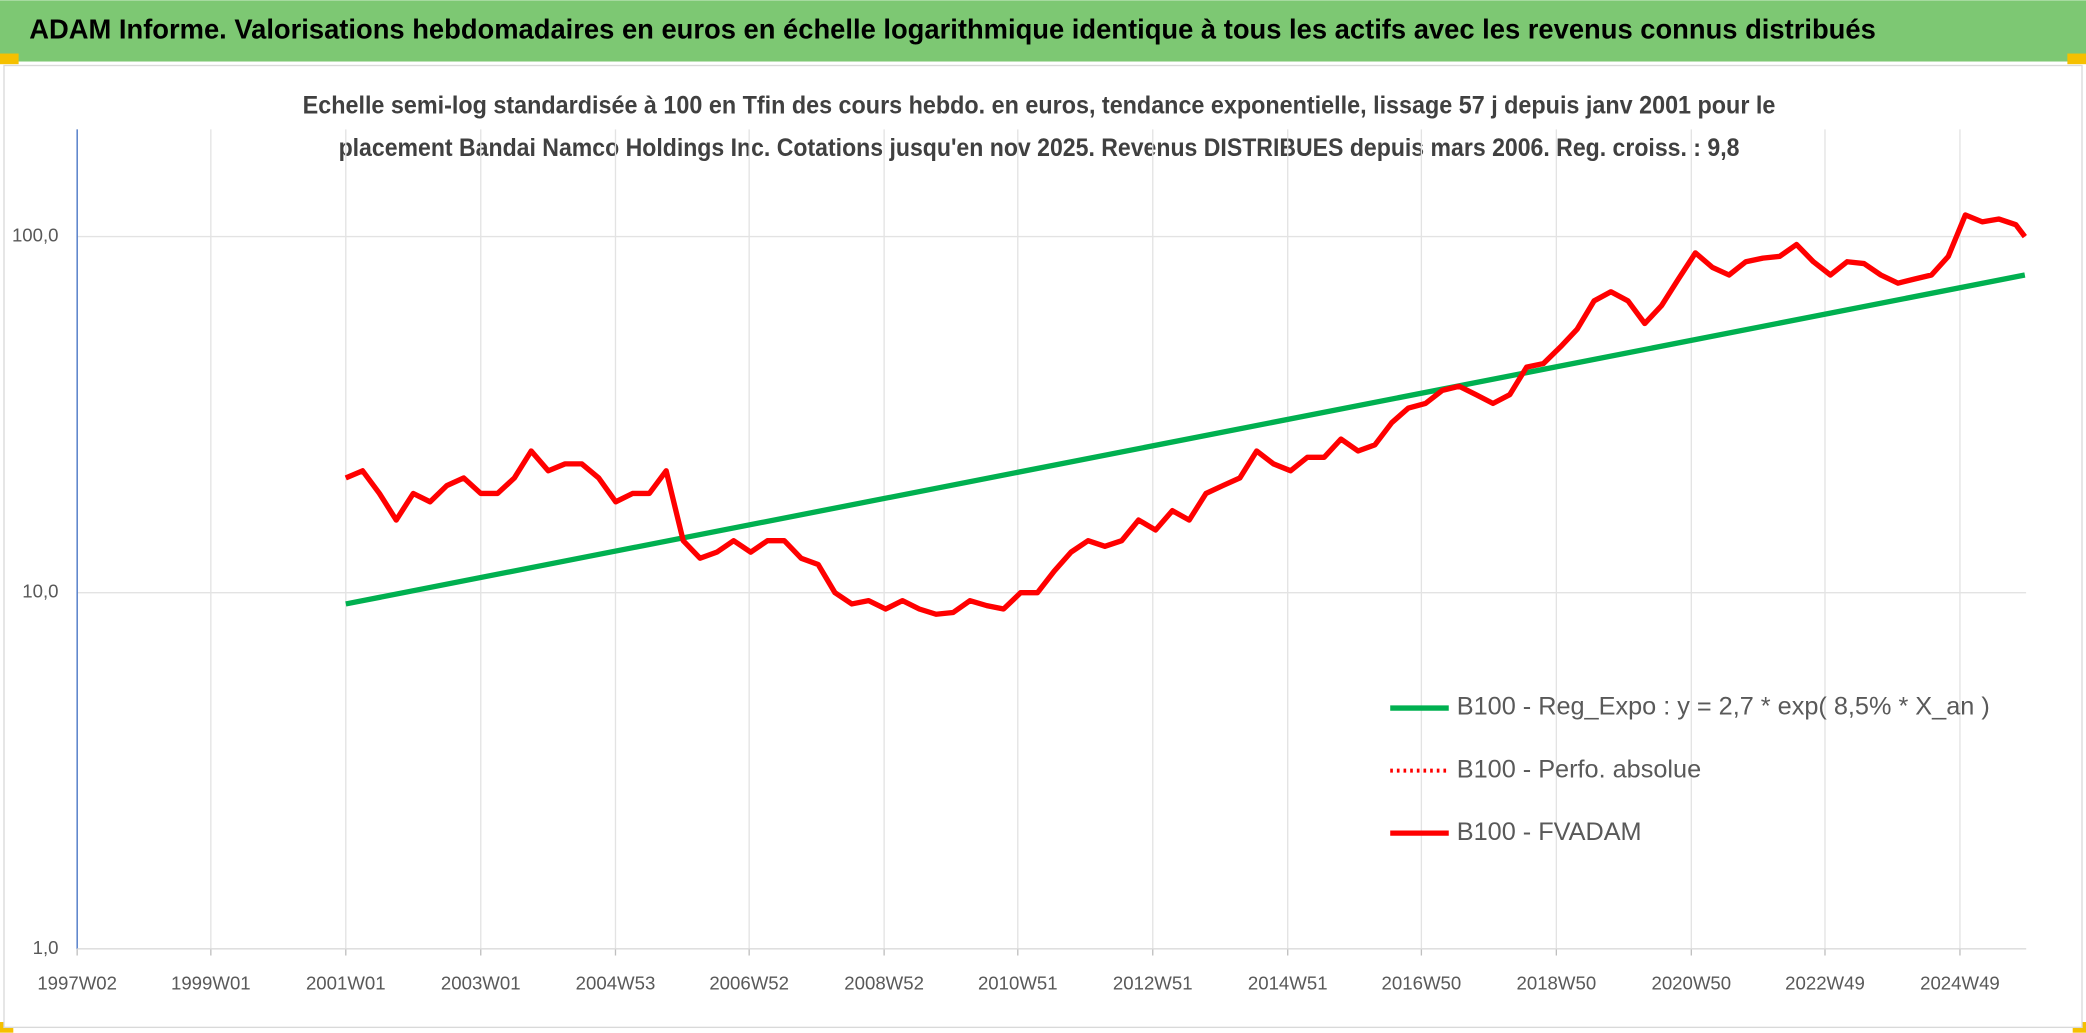  I want to click on x-tick-label: 2018W50, so click(1557, 983).